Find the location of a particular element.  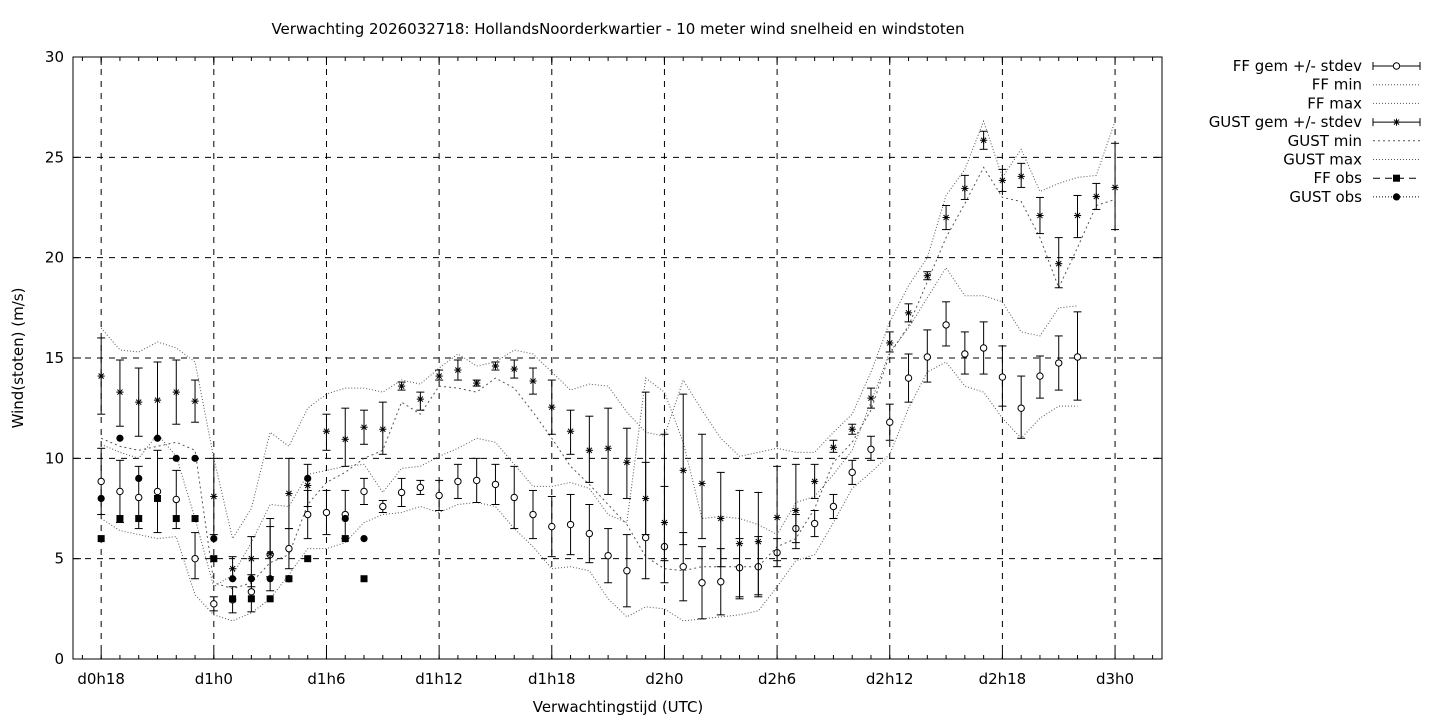

y-tick-label: 25 is located at coordinates (54, 157).